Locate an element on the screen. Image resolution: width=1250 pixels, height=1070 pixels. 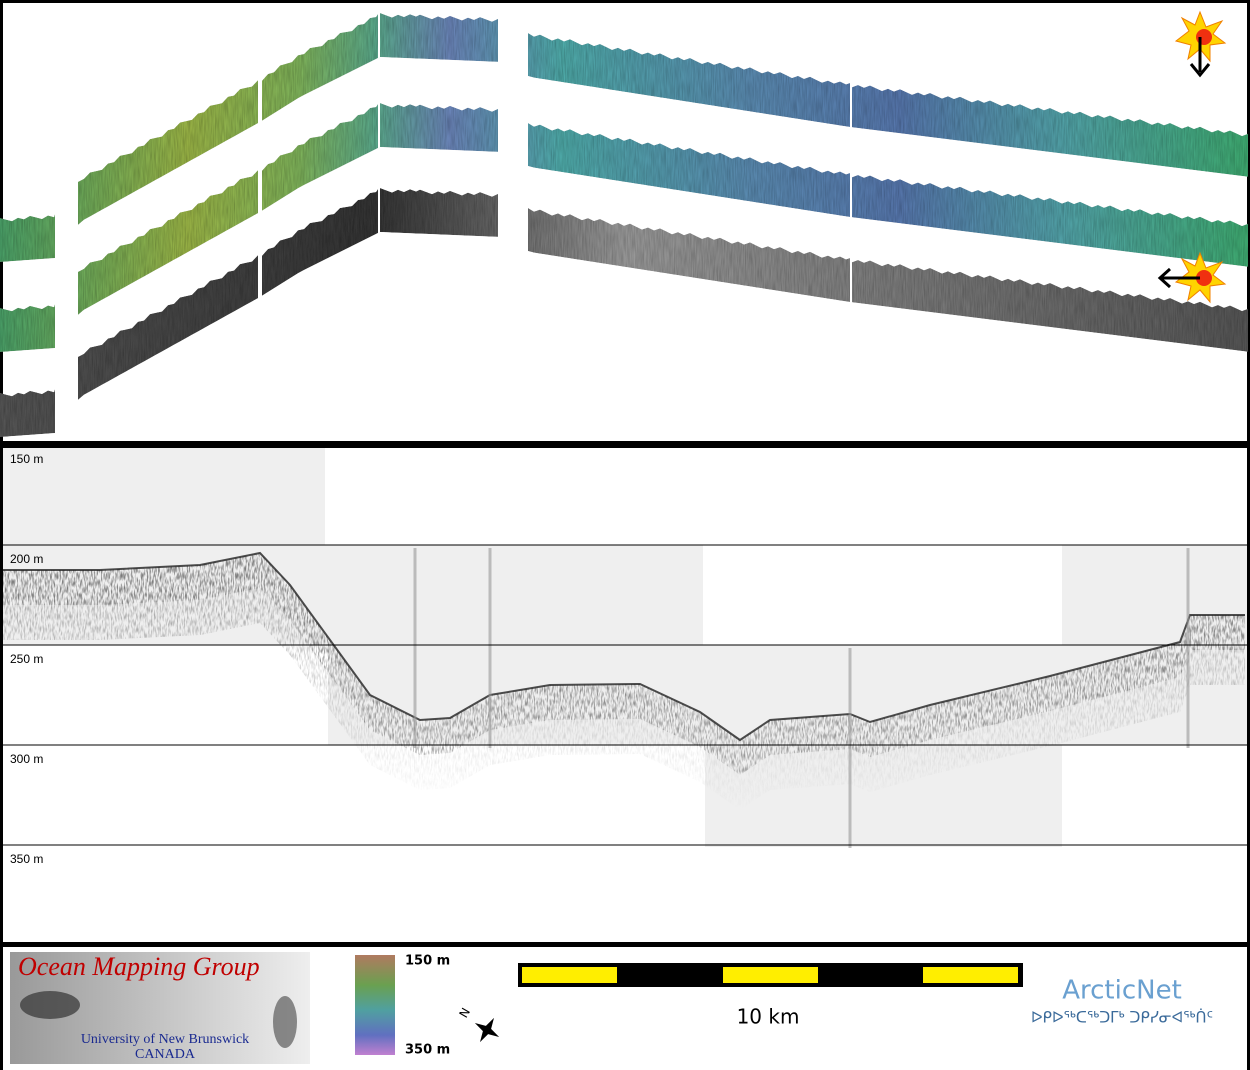
scale-bar is located at coordinates (770, 975).